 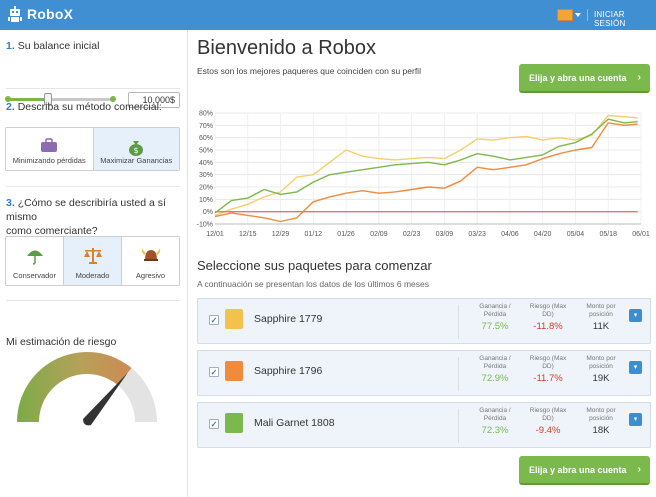 I want to click on gauge-fill-arc, so click(x=74, y=387).